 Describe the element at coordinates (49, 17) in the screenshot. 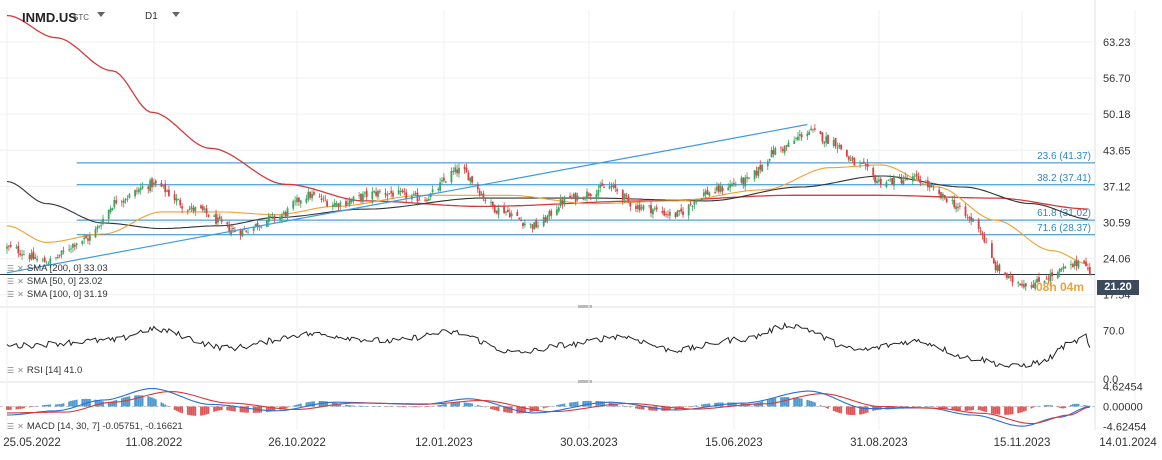

I see `symbol-label: INMD.US` at that location.